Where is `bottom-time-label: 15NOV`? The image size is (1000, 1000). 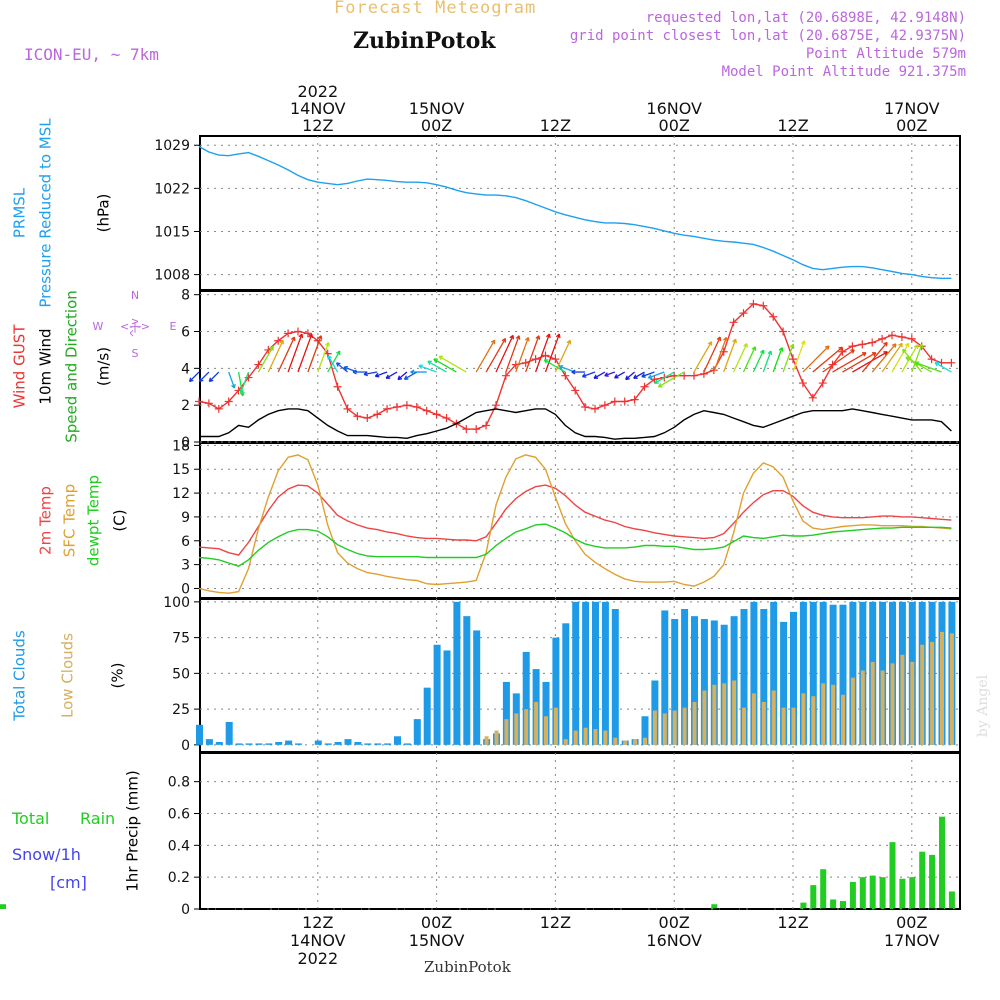 bottom-time-label: 15NOV is located at coordinates (437, 940).